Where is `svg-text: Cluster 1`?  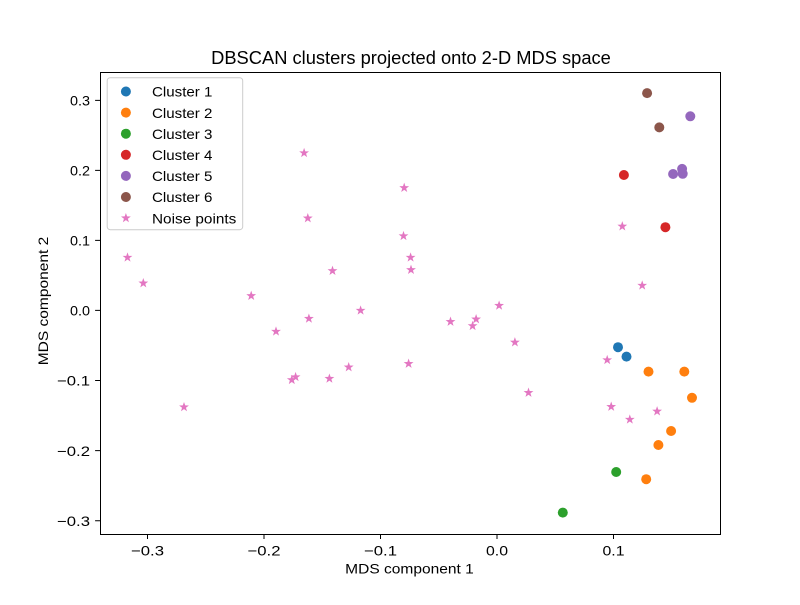 svg-text: Cluster 1 is located at coordinates (182, 92).